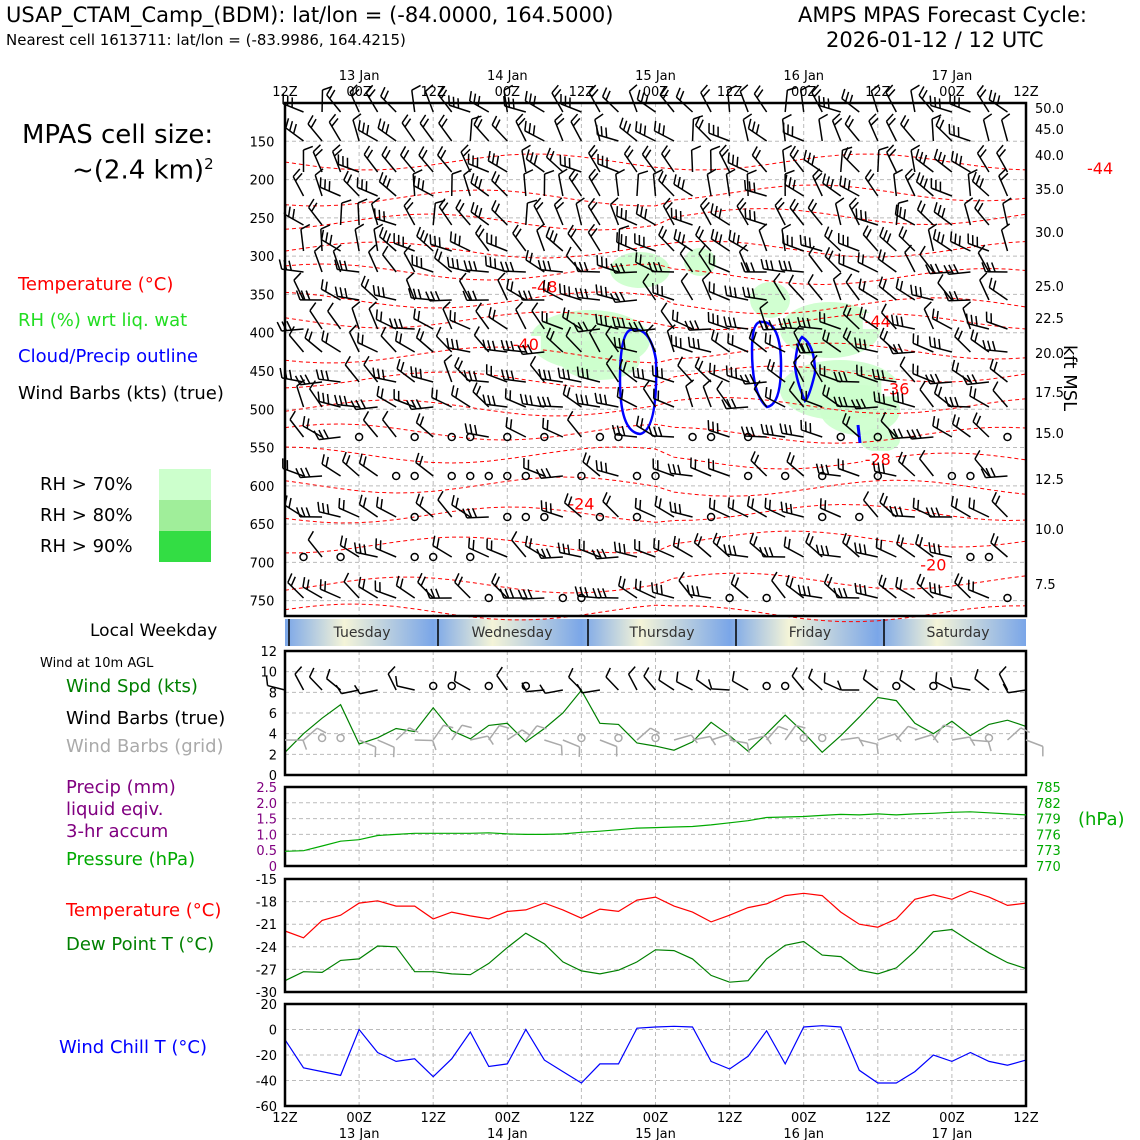 Image resolution: width=1140 pixels, height=1140 pixels. Describe the element at coordinates (878, 321) in the screenshot. I see `temperature-contour-label: -44` at that location.